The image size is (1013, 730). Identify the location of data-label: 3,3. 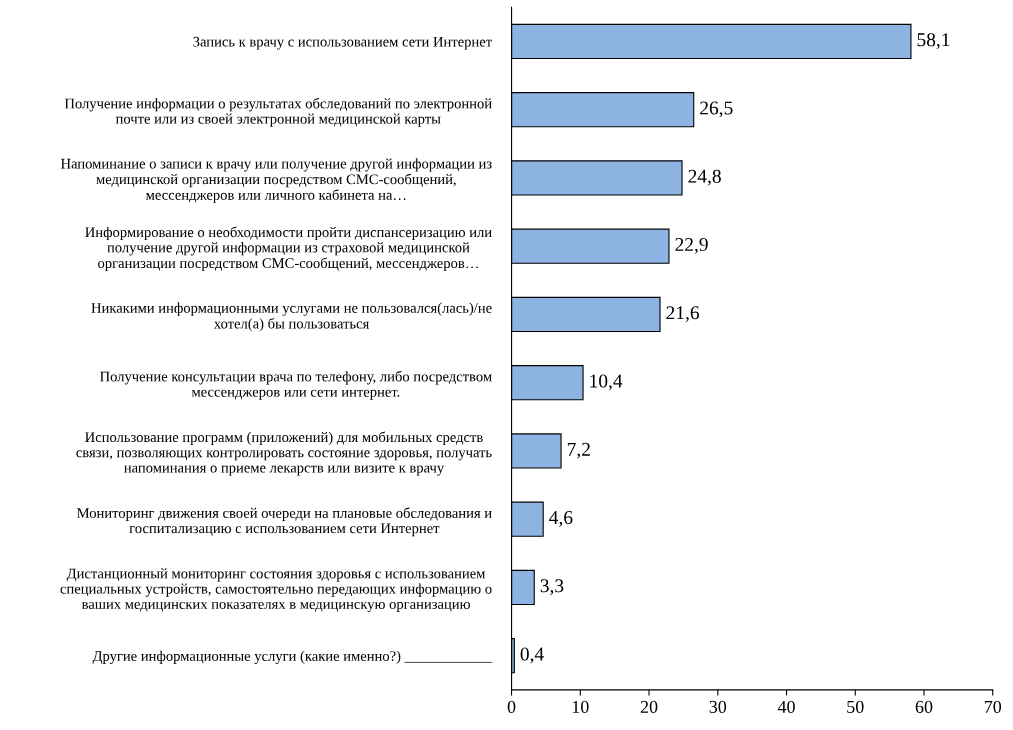
(552, 587).